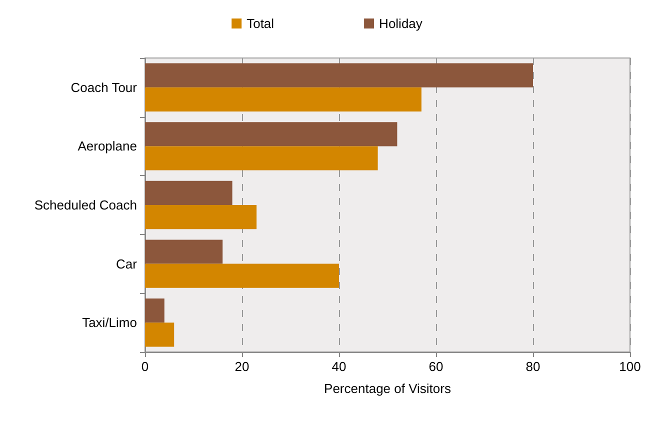 The width and height of the screenshot is (654, 426). What do you see at coordinates (388, 388) in the screenshot?
I see `x-axis-title: Percentage of Visitors` at bounding box center [388, 388].